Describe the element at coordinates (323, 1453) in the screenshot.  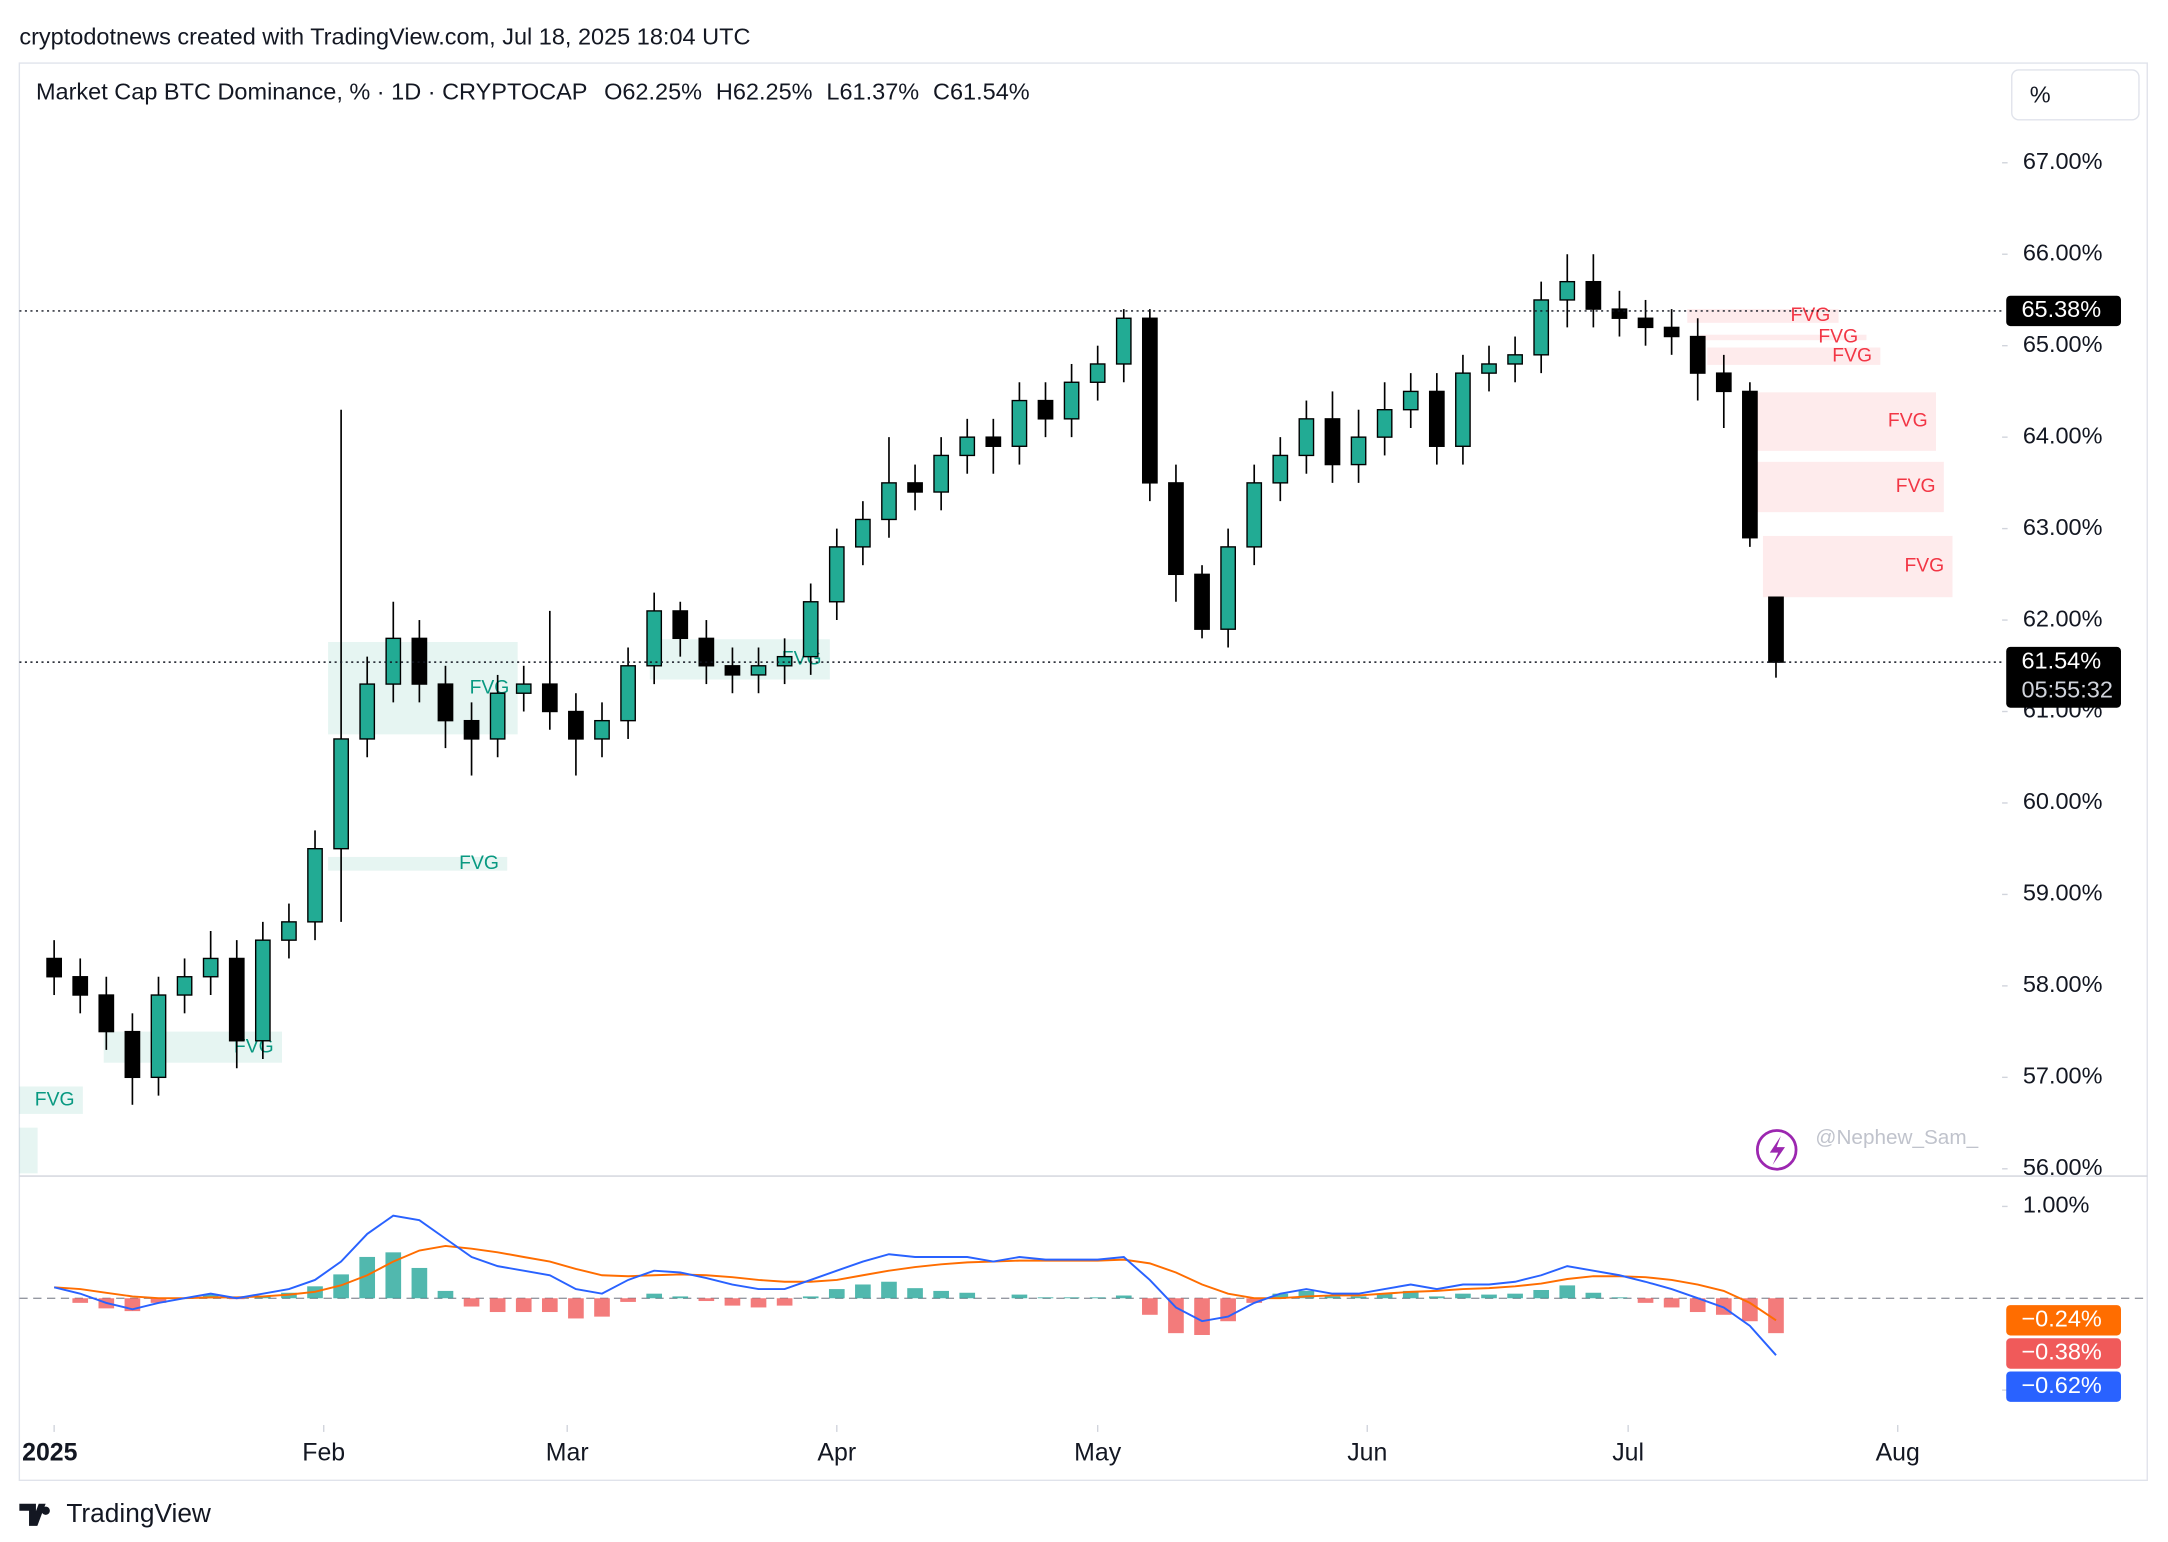
I see `x-tick-label: Feb` at that location.